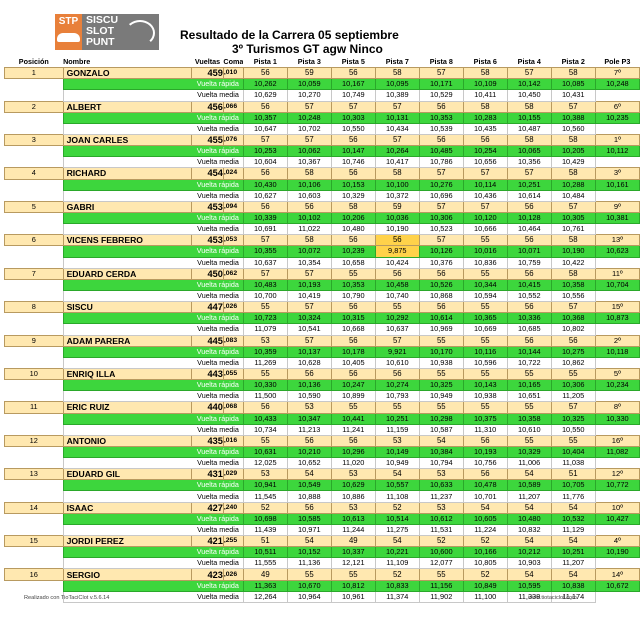 This screenshot has width=640, height=622. Describe the element at coordinates (322, 173) in the screenshot. I see `driver-row: 4 RICHARD 454,024 56 58 56 58 57 57 57 58 3º` at that location.